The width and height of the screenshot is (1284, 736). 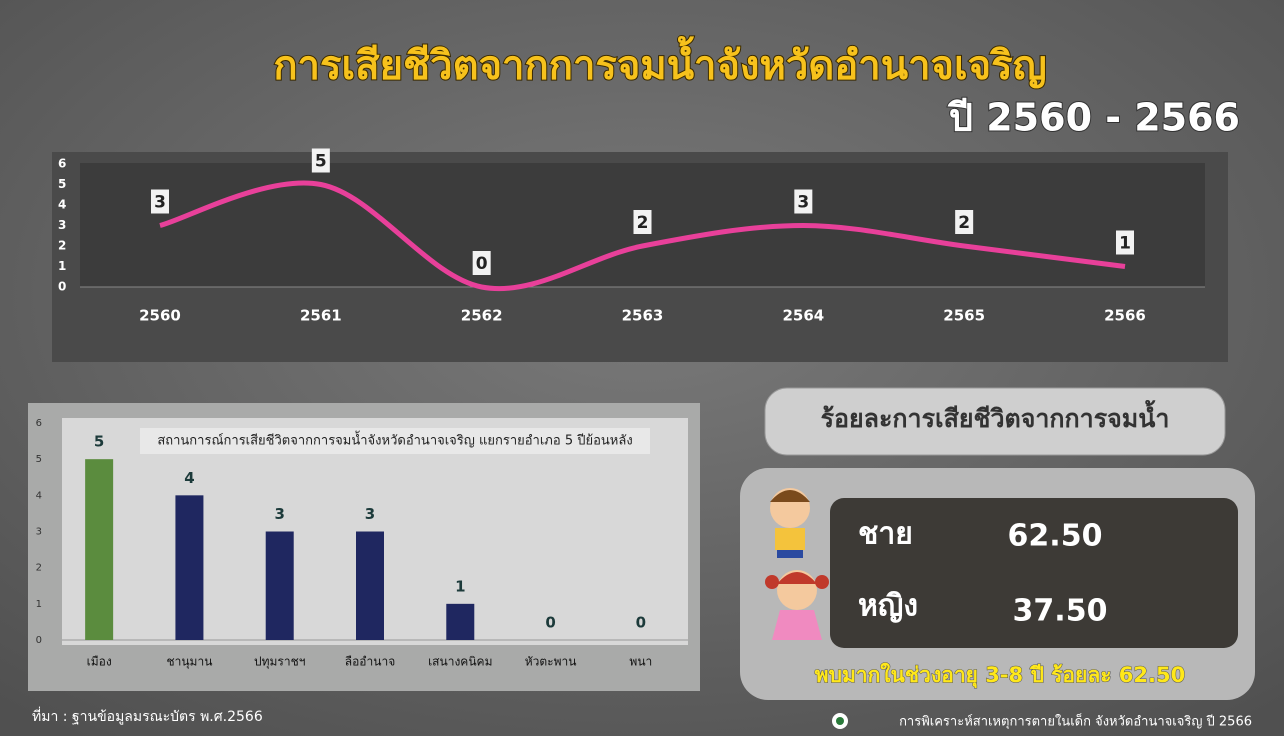 I want to click on logo, so click(x=840, y=721).